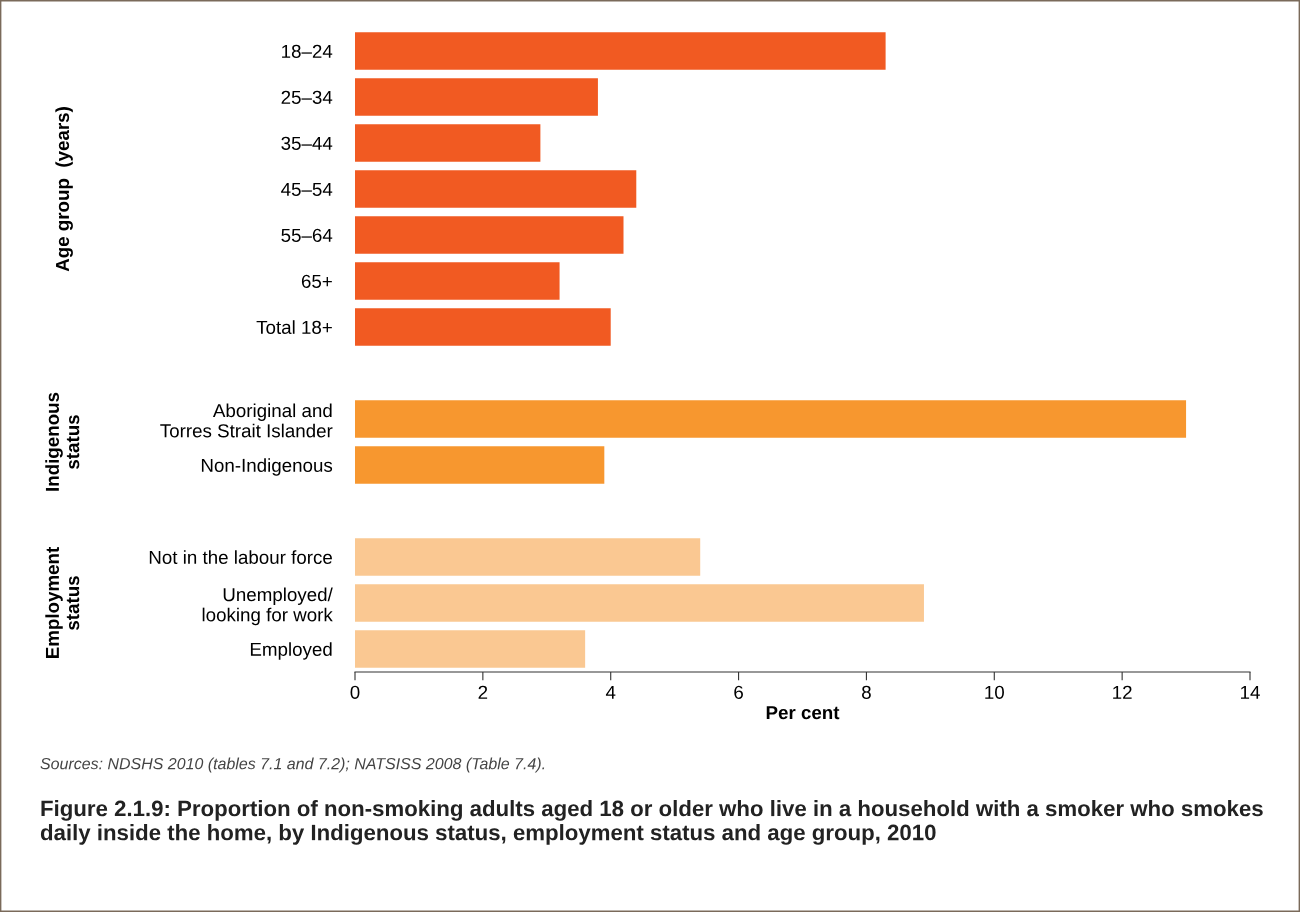 This screenshot has height=912, width=1300. Describe the element at coordinates (240, 557) in the screenshot. I see `y-tick-label: Not in the labour force` at that location.